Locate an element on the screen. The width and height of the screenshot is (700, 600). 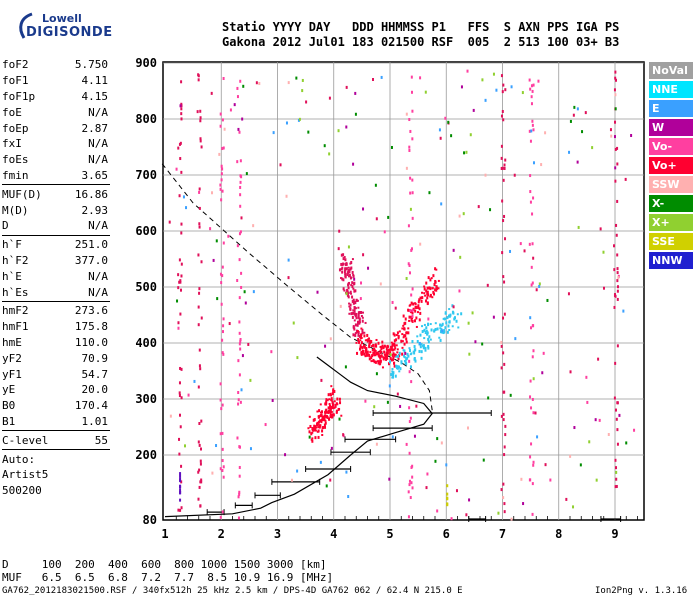
param-value: N/A is located at coordinates (98, 292).